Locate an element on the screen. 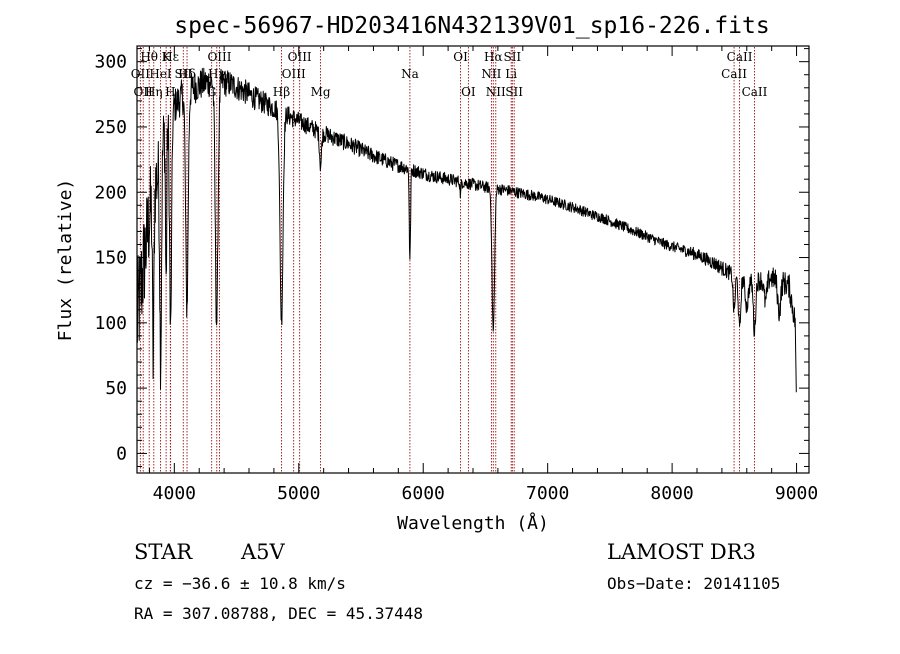  line-marker-label: Hε is located at coordinates (170, 57).